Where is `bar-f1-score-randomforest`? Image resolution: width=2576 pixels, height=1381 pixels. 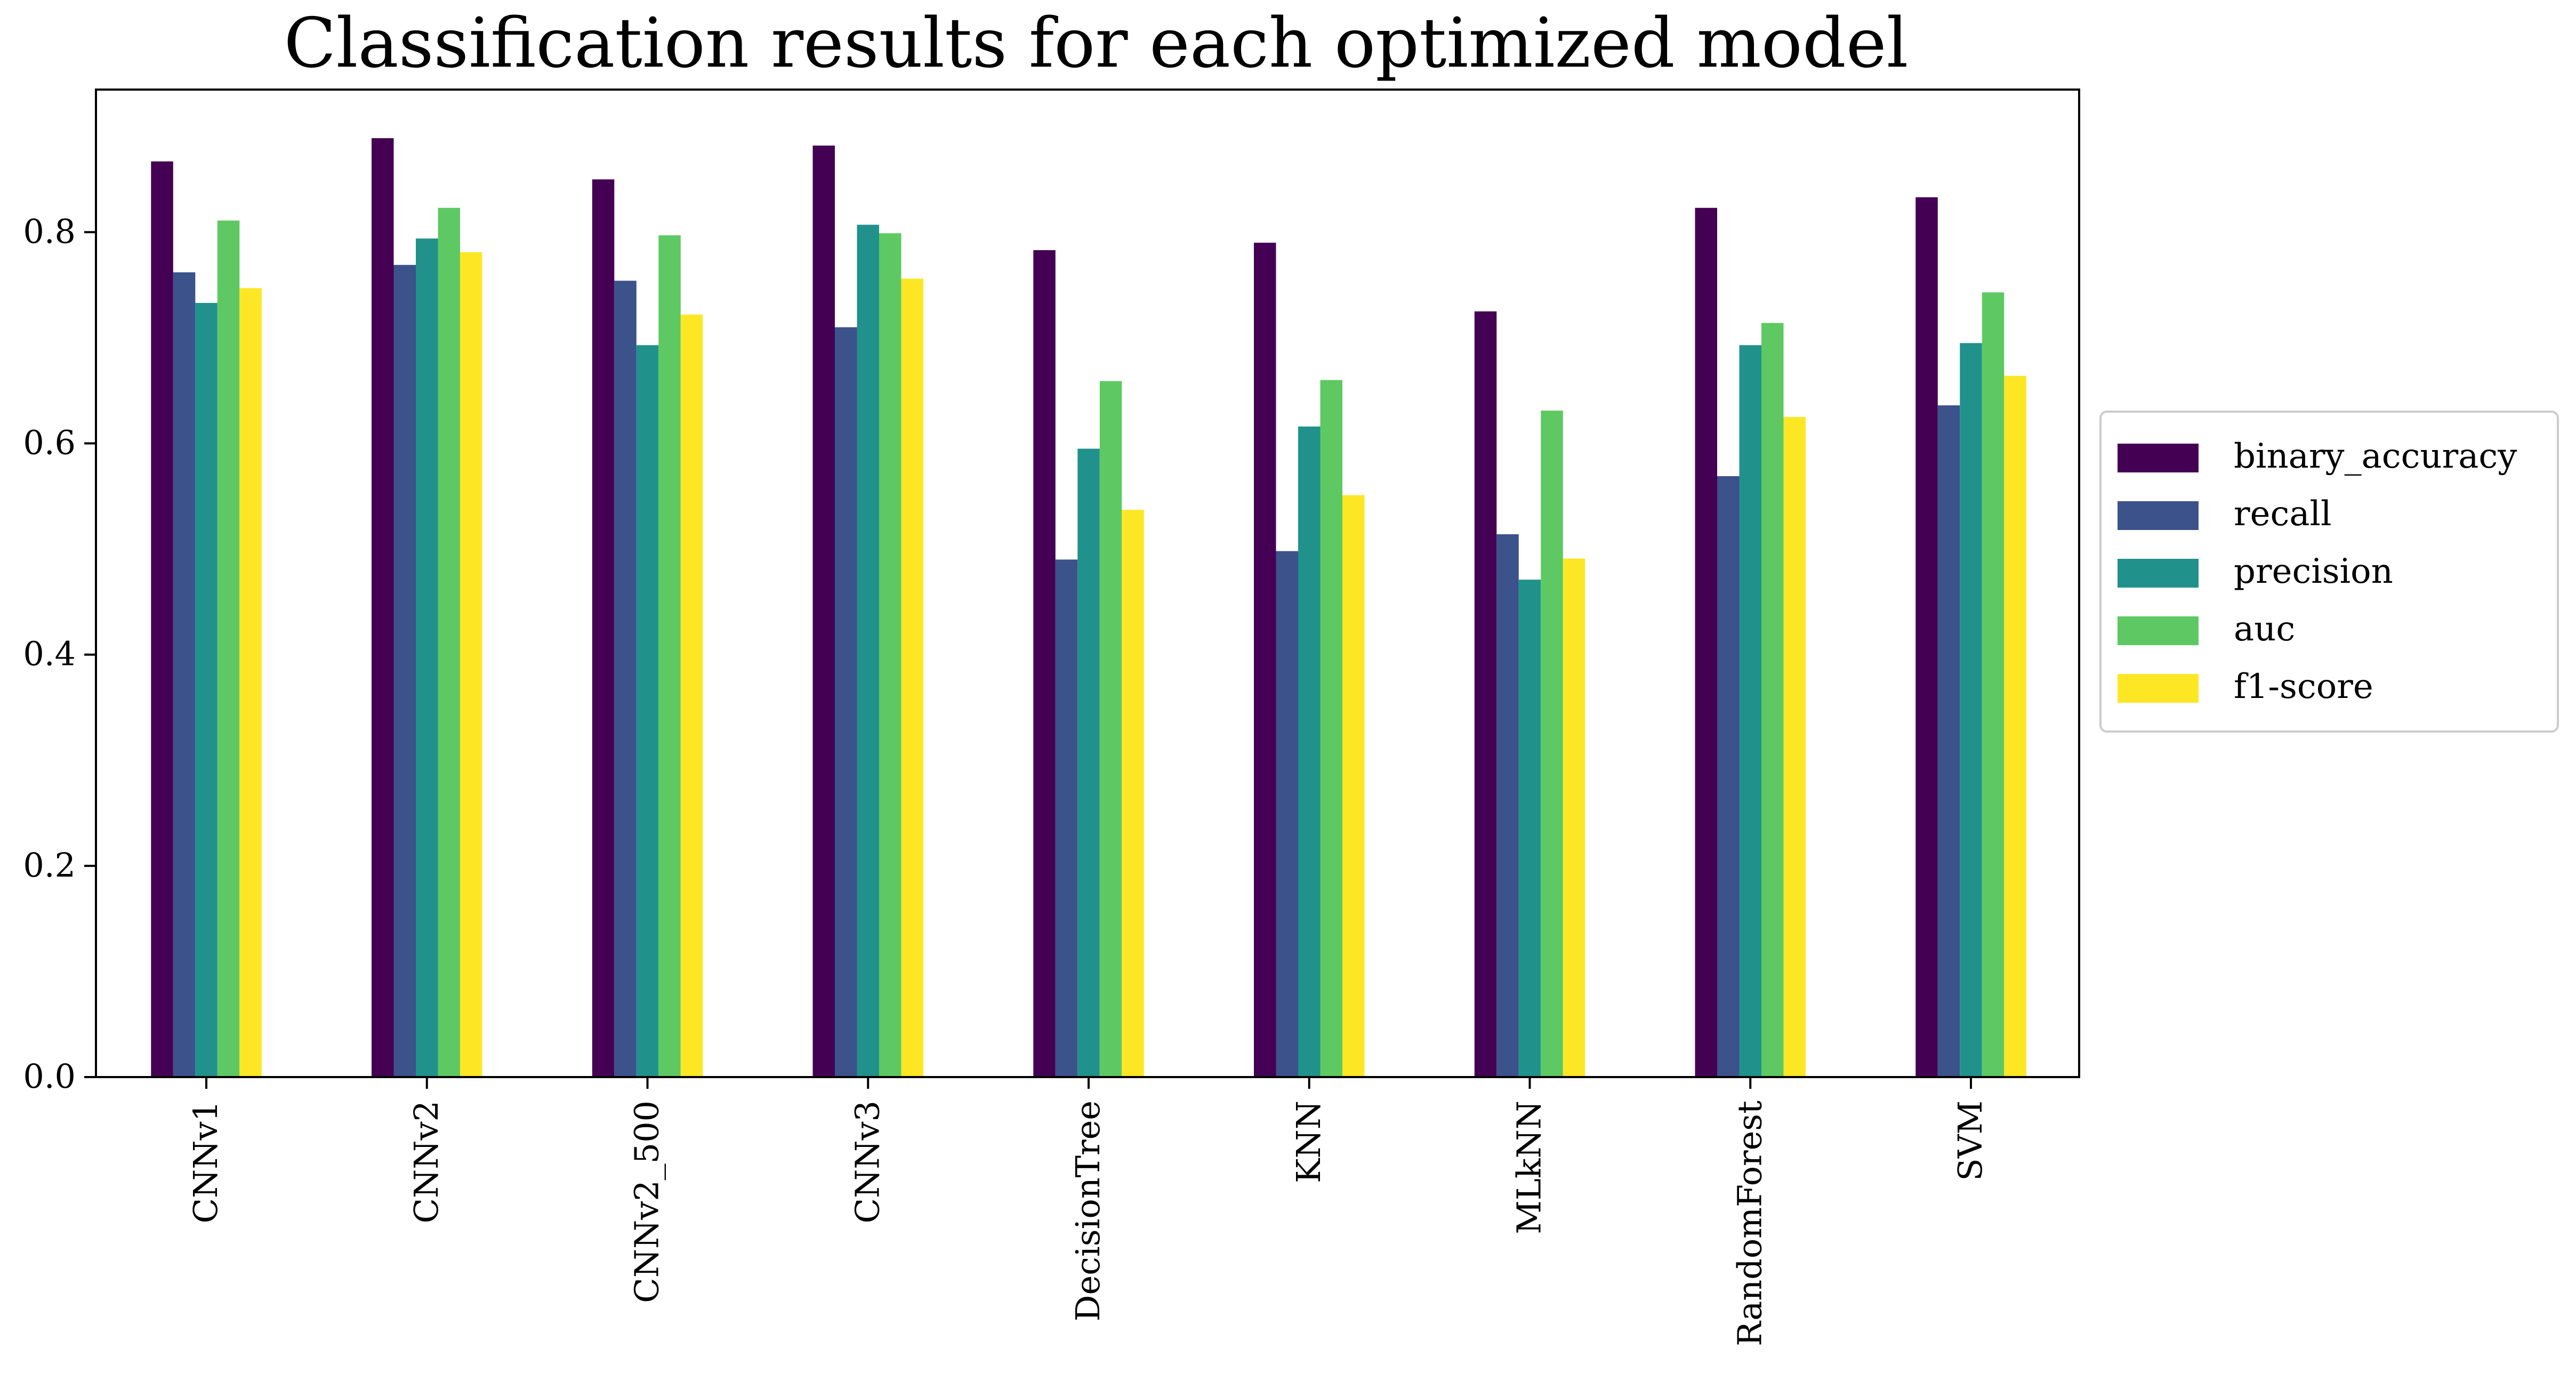 bar-f1-score-randomforest is located at coordinates (1794, 747).